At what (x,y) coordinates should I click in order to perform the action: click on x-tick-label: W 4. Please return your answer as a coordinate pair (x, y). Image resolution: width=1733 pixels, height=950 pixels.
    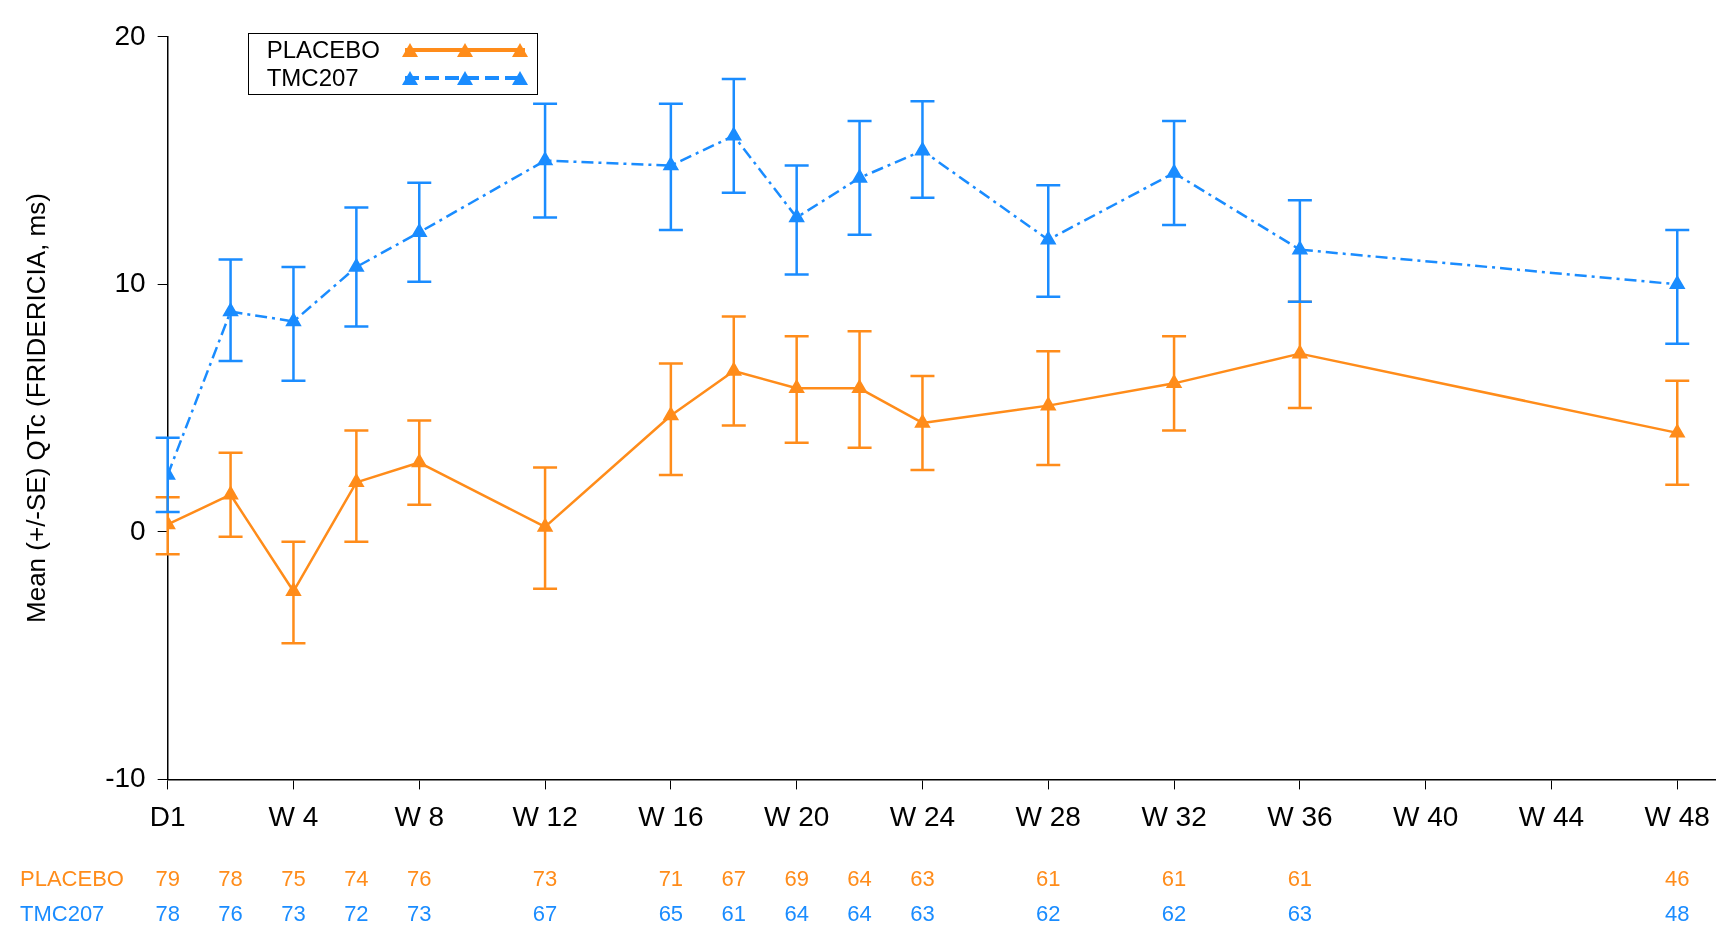
    Looking at the image, I should click on (293, 816).